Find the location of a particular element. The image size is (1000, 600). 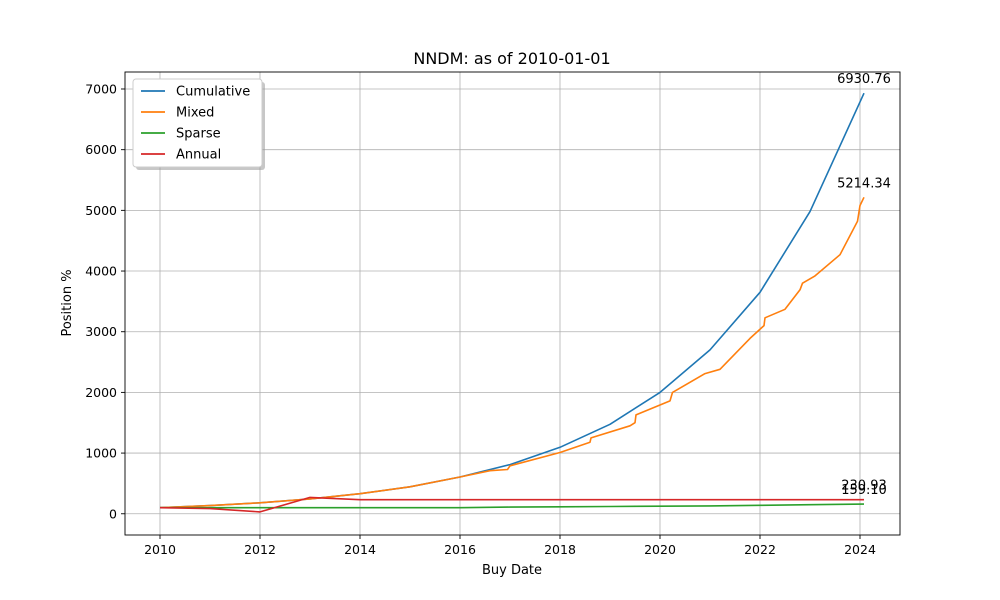

y-tick-label: 4000 is located at coordinates (101, 271).